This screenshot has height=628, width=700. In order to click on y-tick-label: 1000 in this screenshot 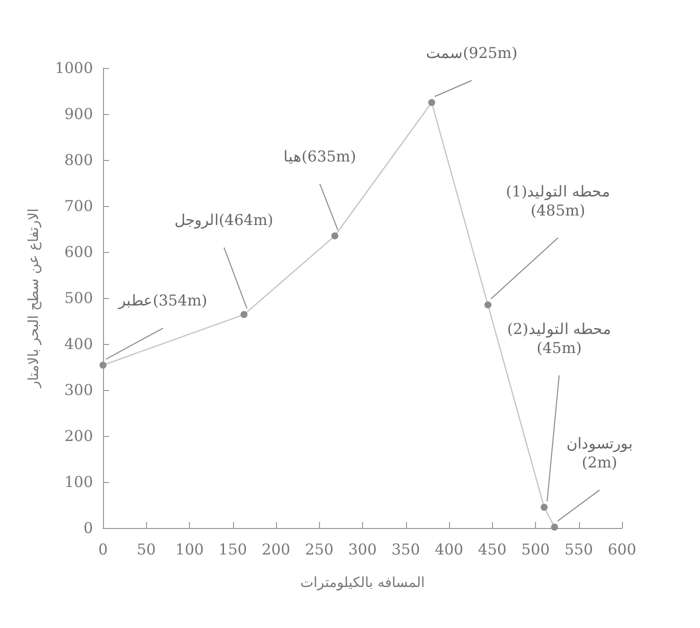, I will do `click(73, 68)`.